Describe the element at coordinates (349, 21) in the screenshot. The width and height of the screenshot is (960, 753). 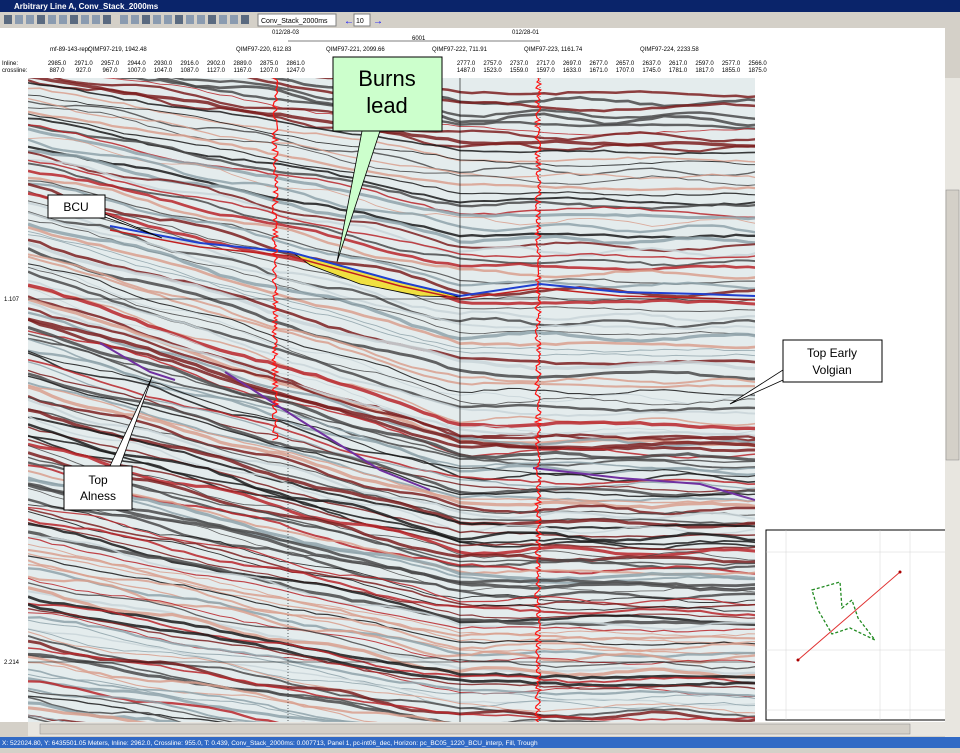
I see `prev-arrow: ←` at that location.